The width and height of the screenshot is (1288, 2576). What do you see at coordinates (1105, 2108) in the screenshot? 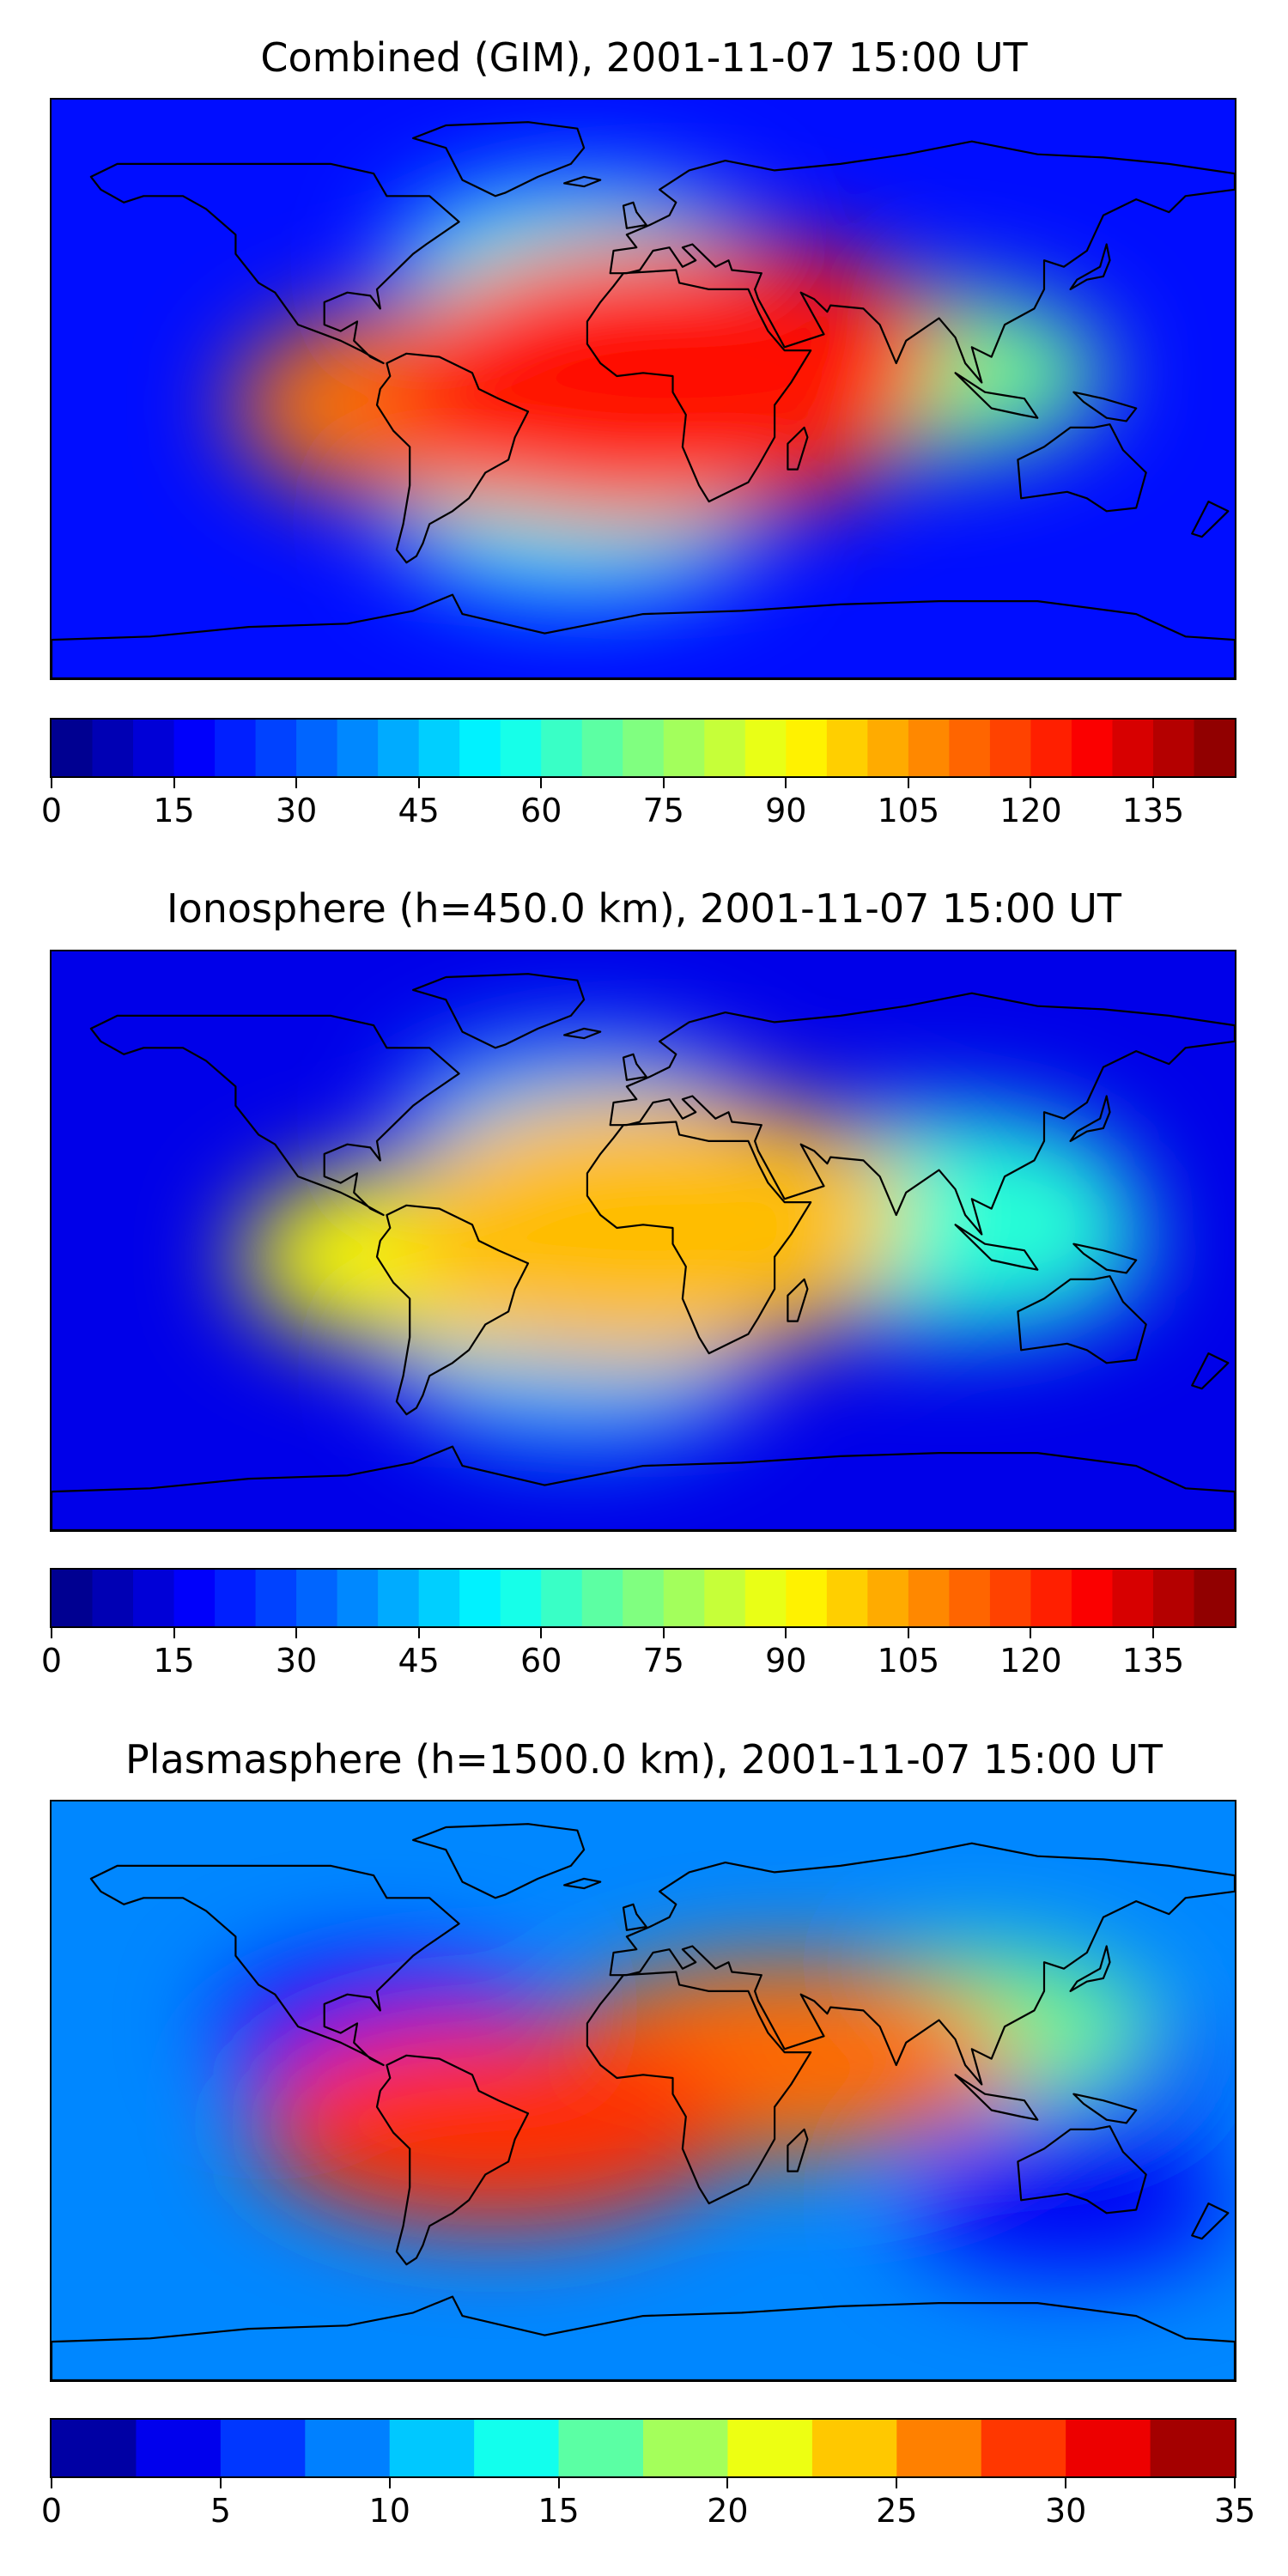
I see `coastline-new-guinea` at bounding box center [1105, 2108].